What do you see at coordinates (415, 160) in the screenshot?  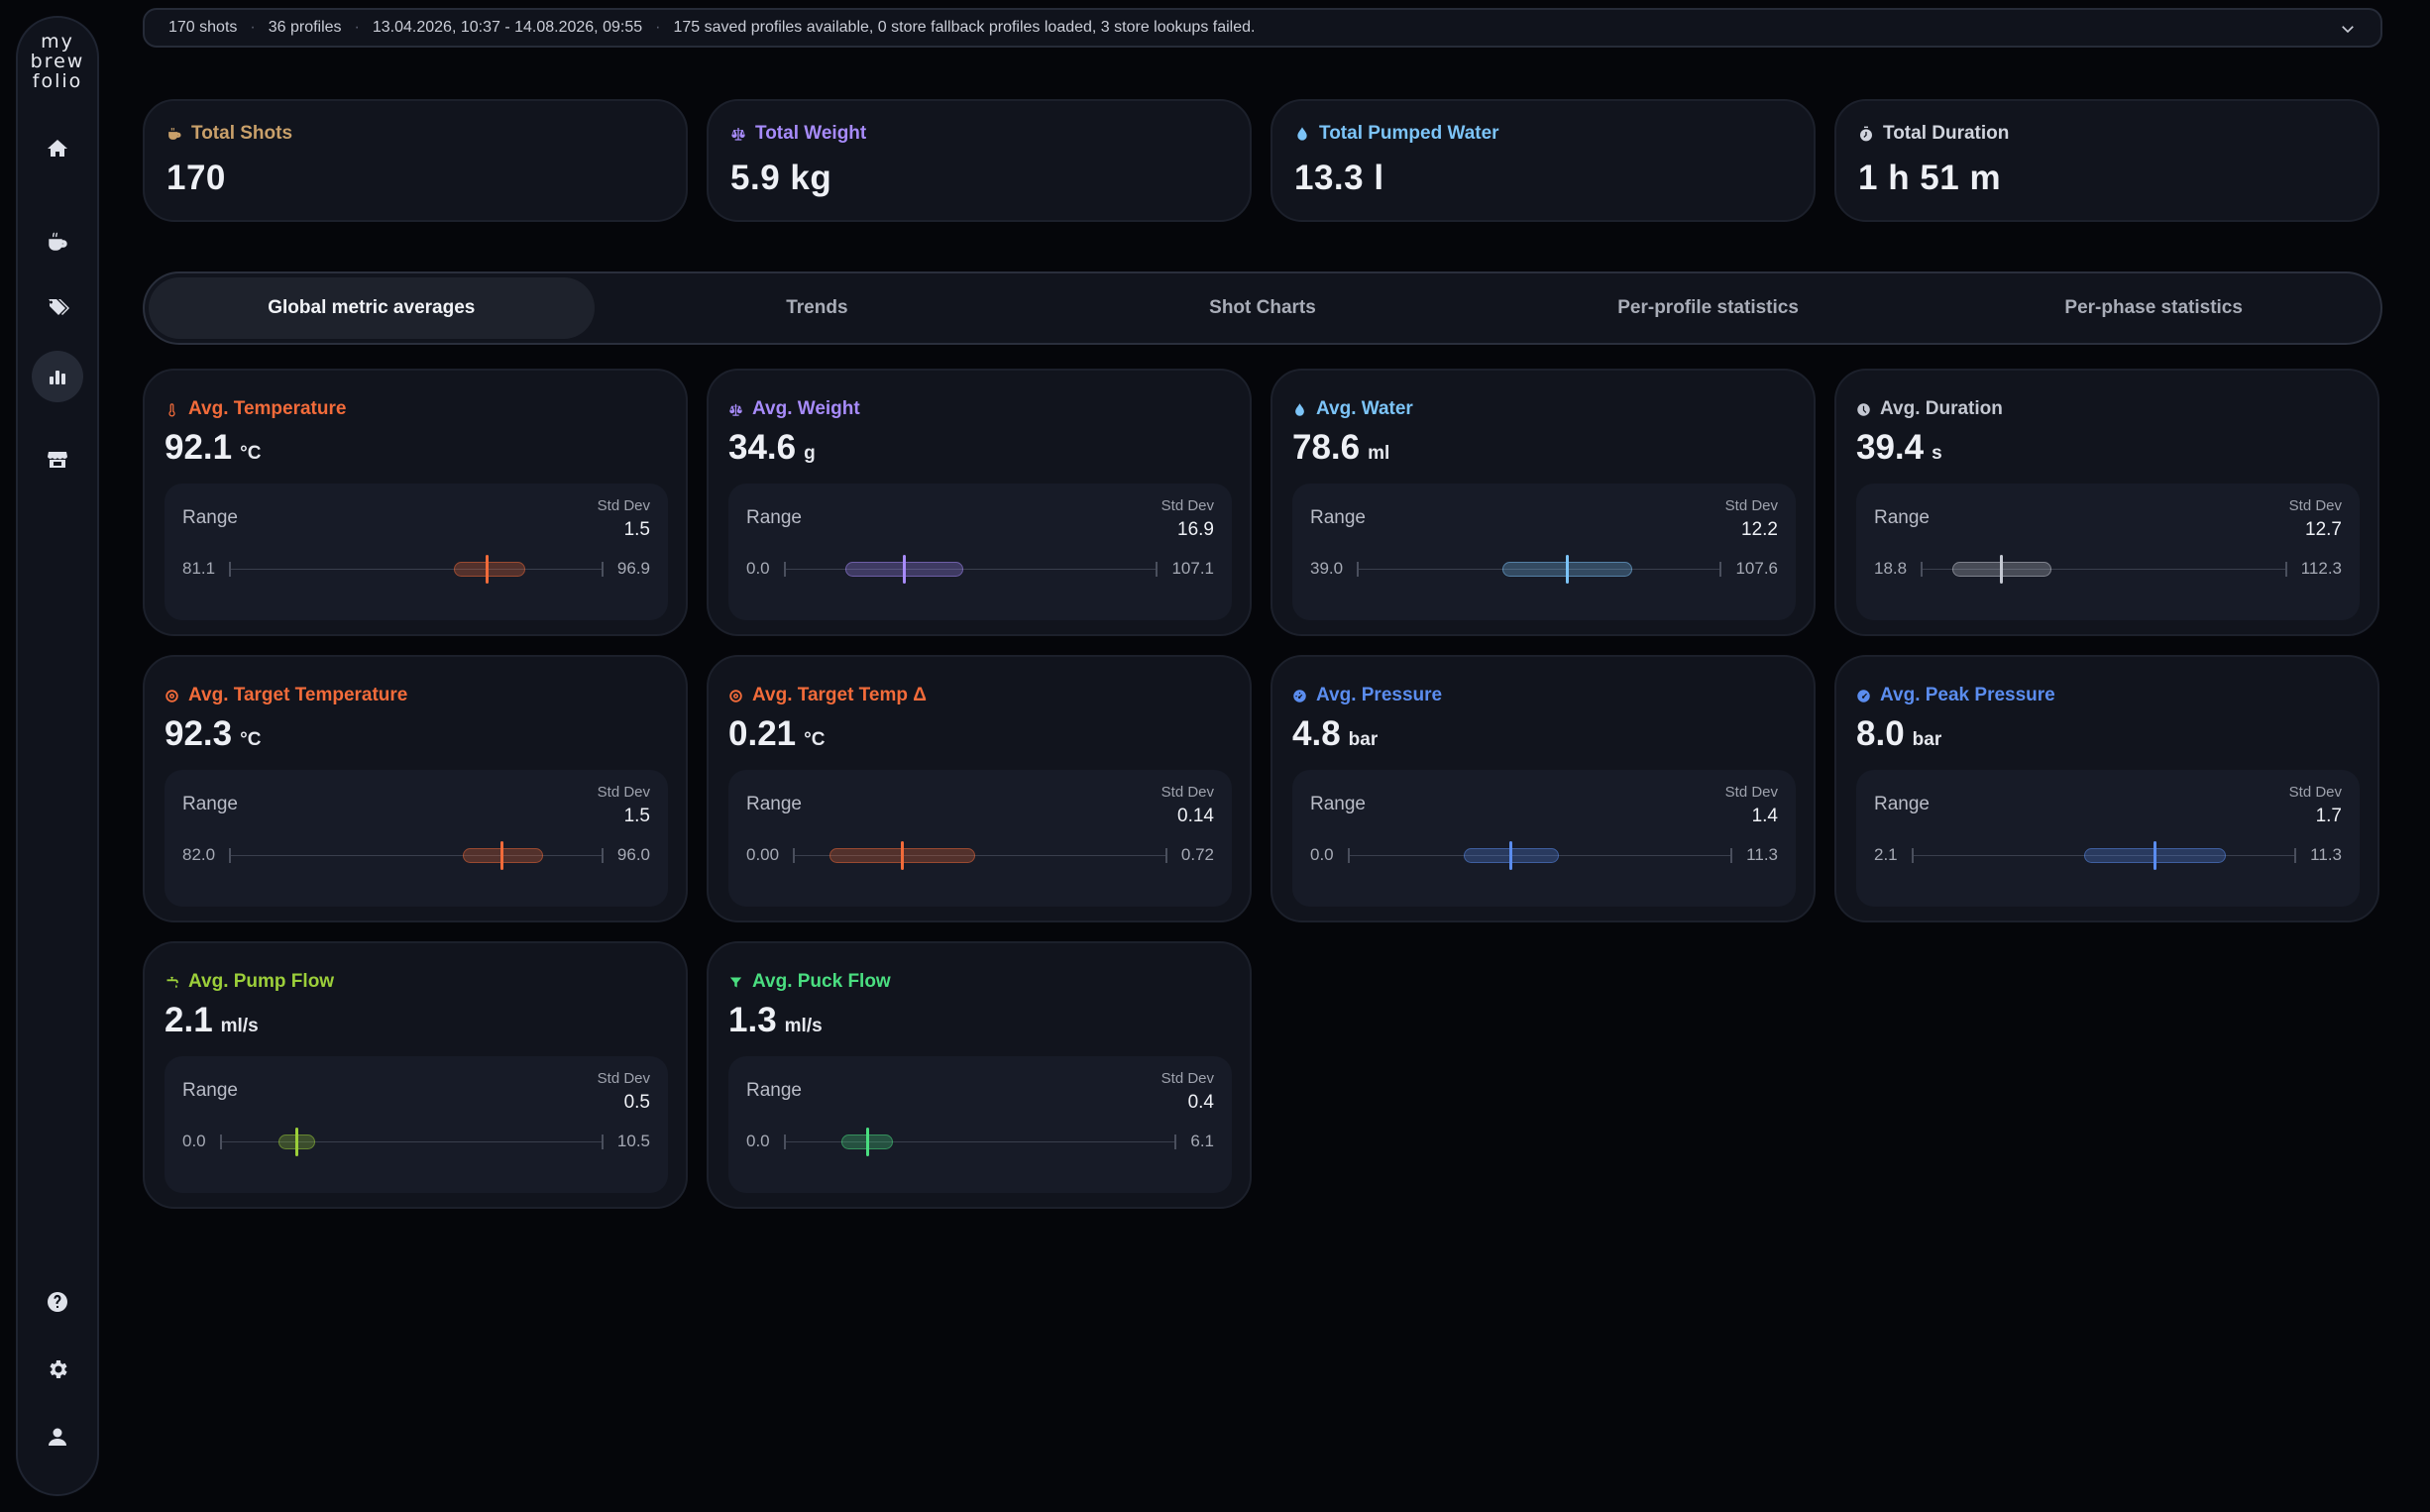 I see `summary-card: Total Shots 170` at bounding box center [415, 160].